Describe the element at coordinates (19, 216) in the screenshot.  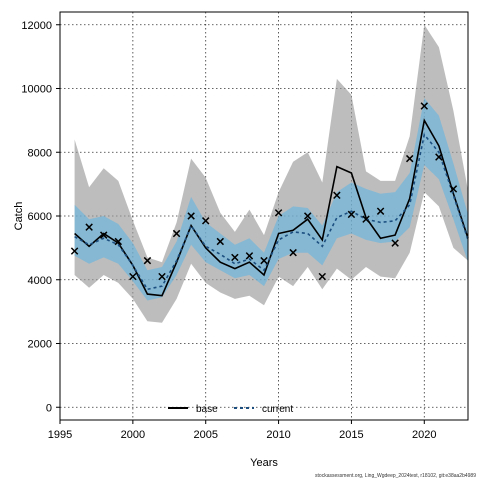
I see `y-axis-title: Catch` at that location.